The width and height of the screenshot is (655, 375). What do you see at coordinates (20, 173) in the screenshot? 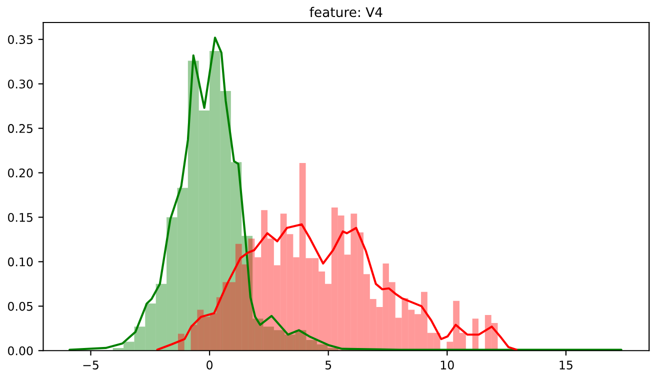
I see `y-tick-label: 0.20` at bounding box center [20, 173].